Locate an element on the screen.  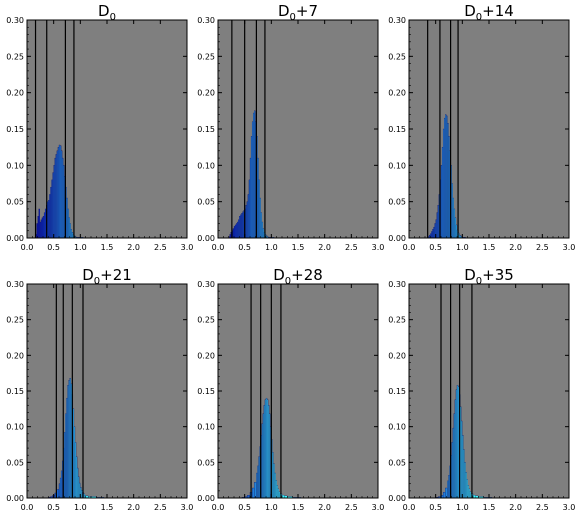
panel-title: D0+35 is located at coordinates (489, 276).